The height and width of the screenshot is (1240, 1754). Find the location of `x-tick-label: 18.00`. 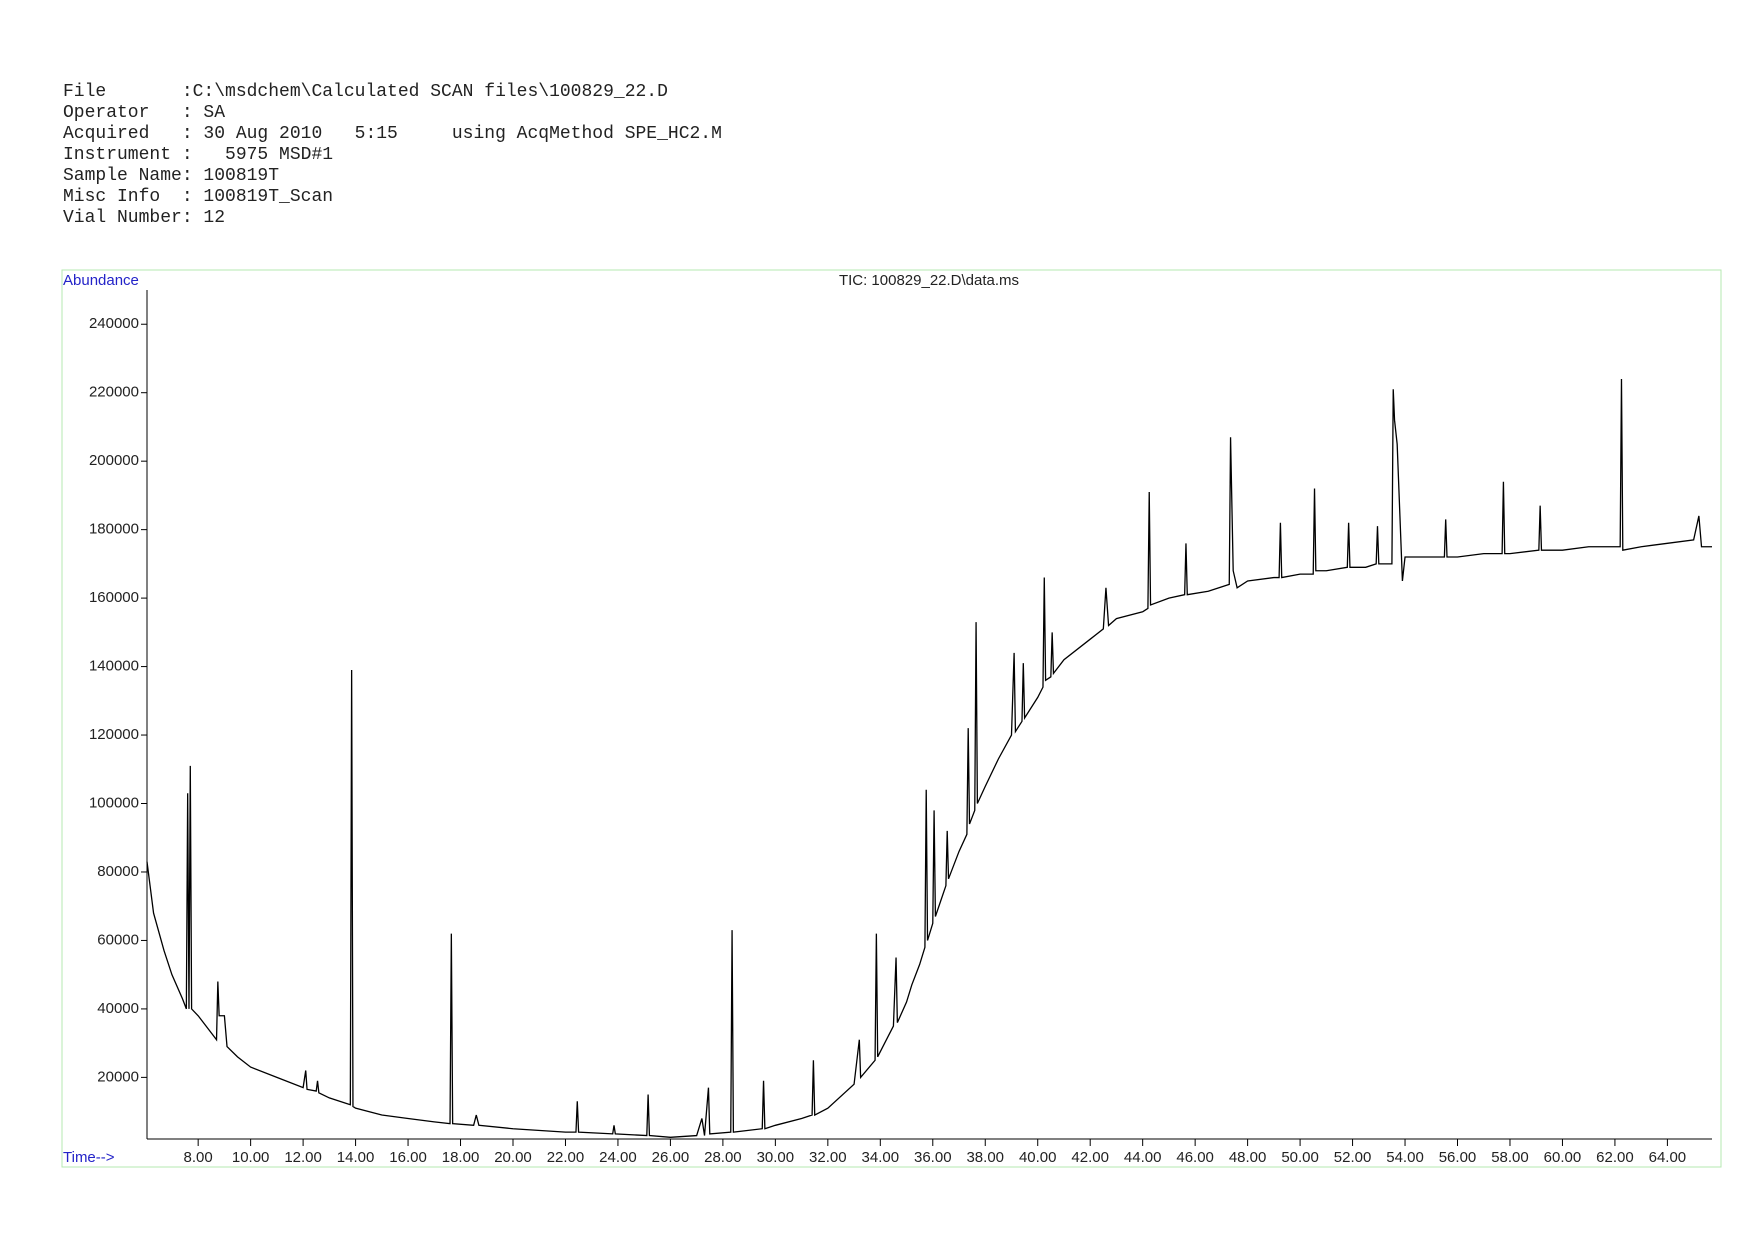

x-tick-label: 18.00 is located at coordinates (461, 1157).